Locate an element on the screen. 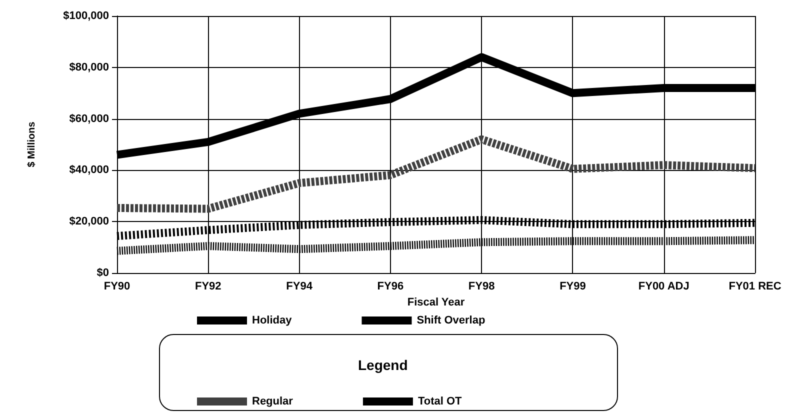 Image resolution: width=793 pixels, height=418 pixels. legend-label: Holiday is located at coordinates (272, 320).